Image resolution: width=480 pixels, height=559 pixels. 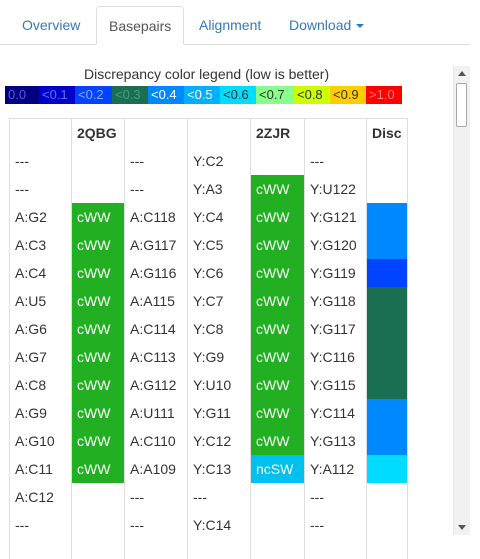 What do you see at coordinates (320, 25) in the screenshot?
I see `tab-download-label: Download` at bounding box center [320, 25].